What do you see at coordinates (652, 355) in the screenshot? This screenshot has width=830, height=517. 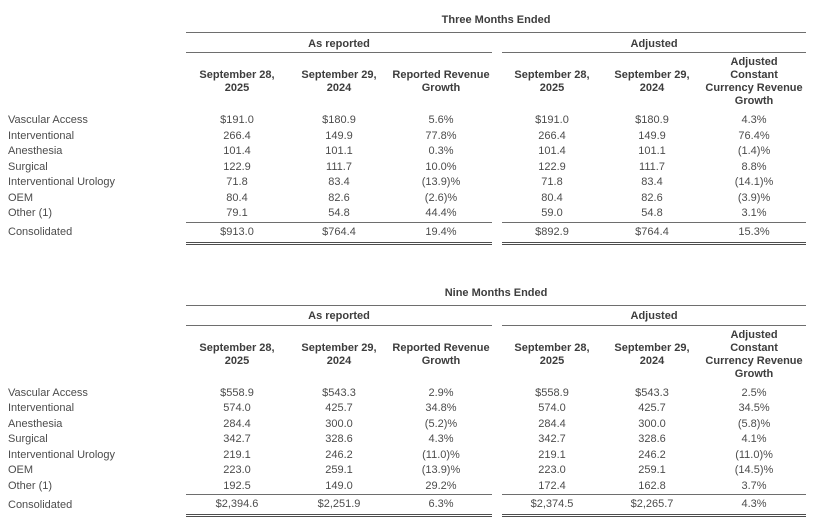 I see `column-header-adjusted-2024: September 29, 2024` at bounding box center [652, 355].